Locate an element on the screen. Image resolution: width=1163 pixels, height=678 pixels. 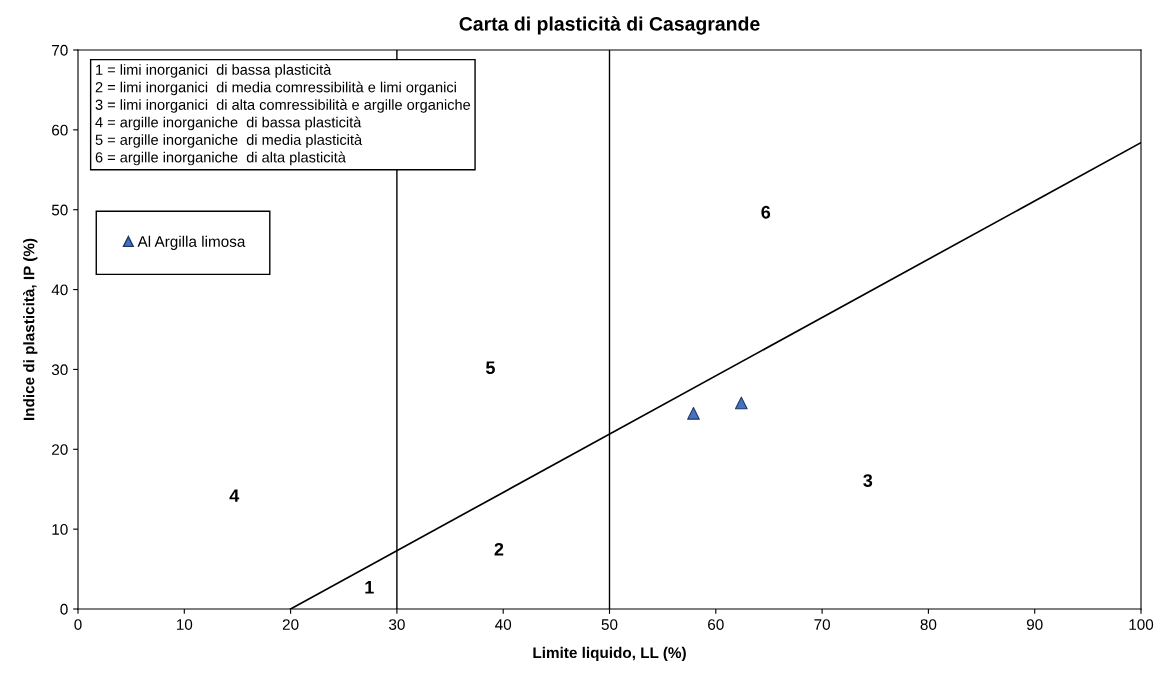
annotation: 2 is located at coordinates (499, 549).